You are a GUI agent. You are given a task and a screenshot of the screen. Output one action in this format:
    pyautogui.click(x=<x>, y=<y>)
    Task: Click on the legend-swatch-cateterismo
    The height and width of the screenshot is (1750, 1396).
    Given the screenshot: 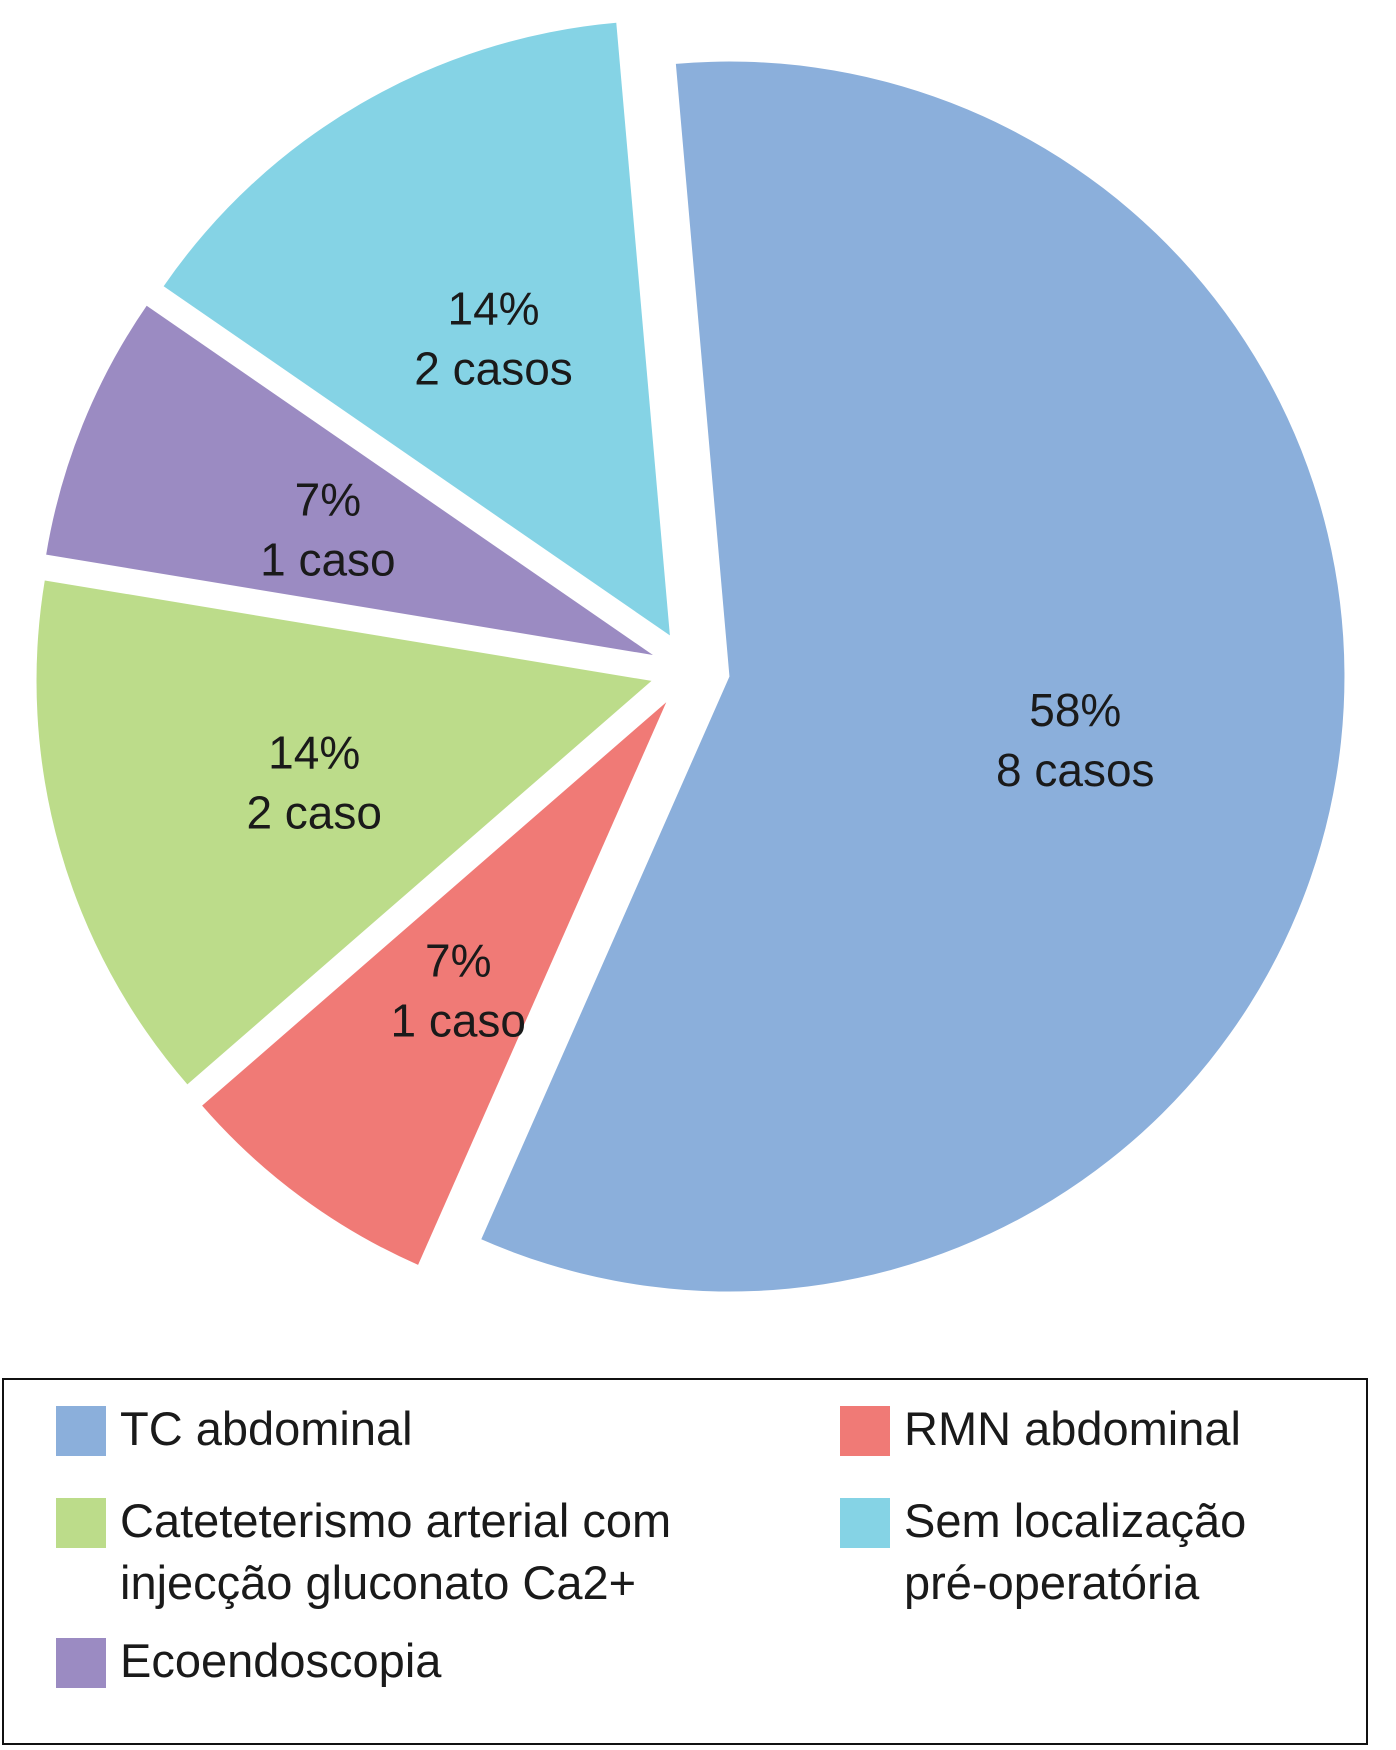 What is the action you would take?
    pyautogui.click(x=81, y=1523)
    